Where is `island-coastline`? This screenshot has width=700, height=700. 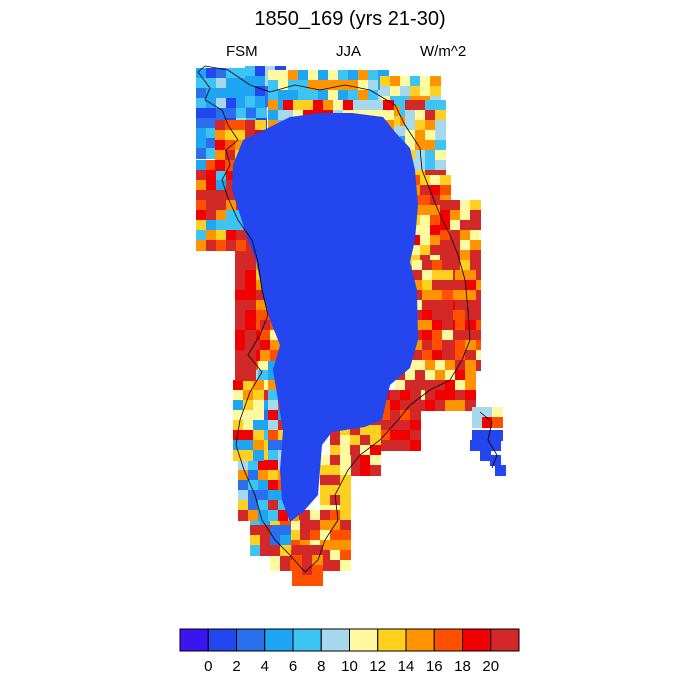 island-coastline is located at coordinates (488, 440).